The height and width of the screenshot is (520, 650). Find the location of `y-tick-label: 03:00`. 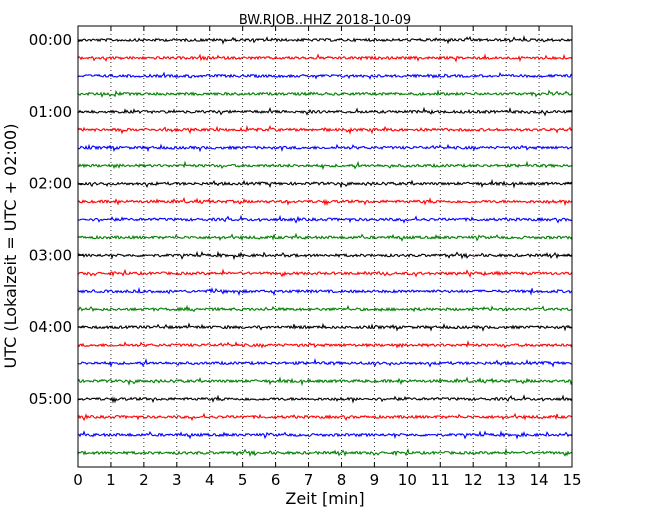

y-tick-label: 03:00 is located at coordinates (50, 255).